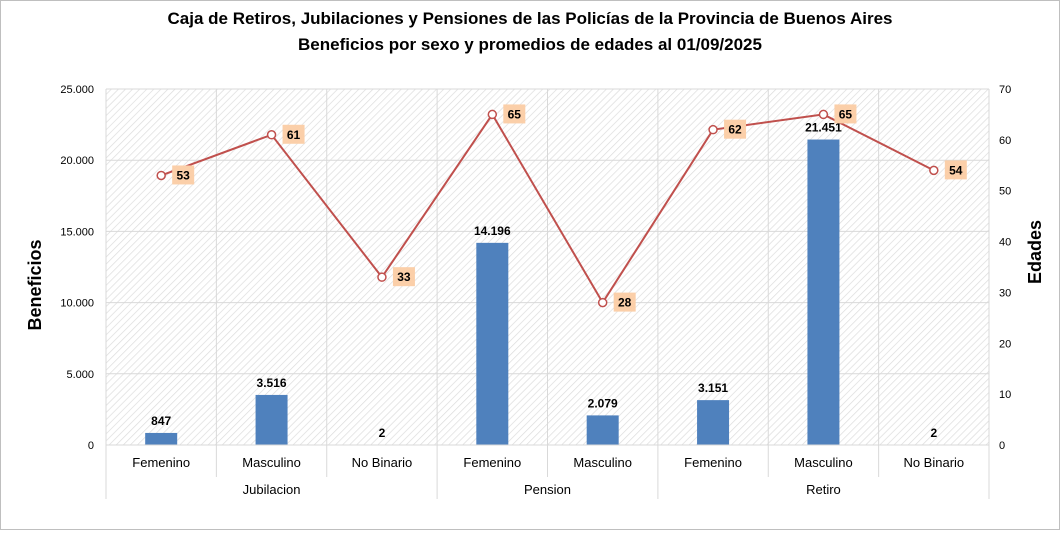 The width and height of the screenshot is (1060, 534). What do you see at coordinates (1005, 293) in the screenshot?
I see `y2-tick-label: 30` at bounding box center [1005, 293].